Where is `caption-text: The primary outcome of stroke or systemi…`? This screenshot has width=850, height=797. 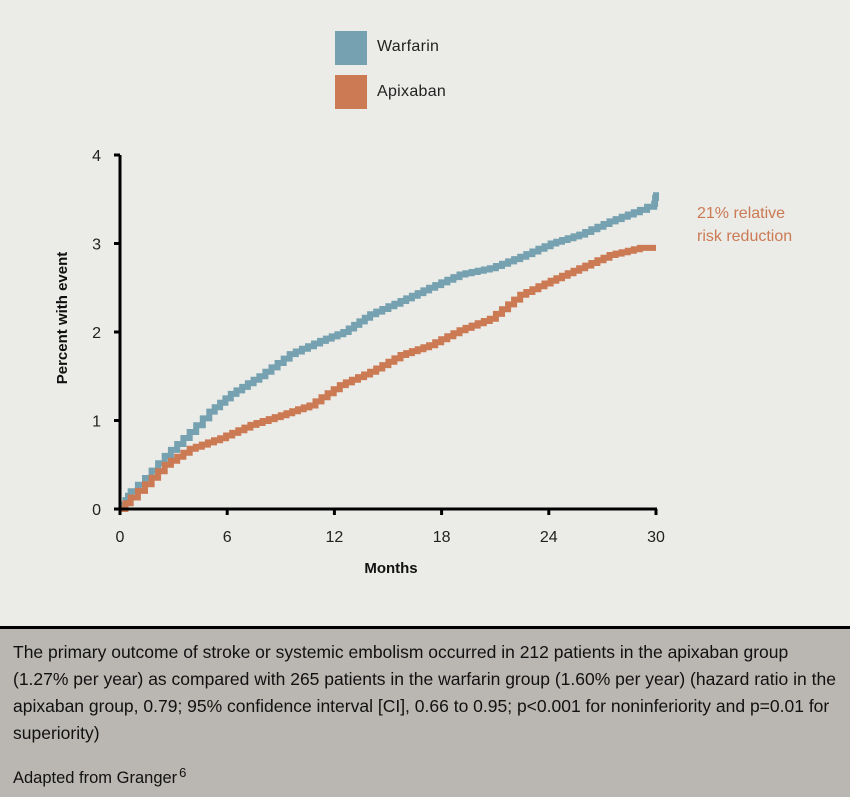
caption-text: The primary outcome of stroke or systemi… is located at coordinates (424, 692).